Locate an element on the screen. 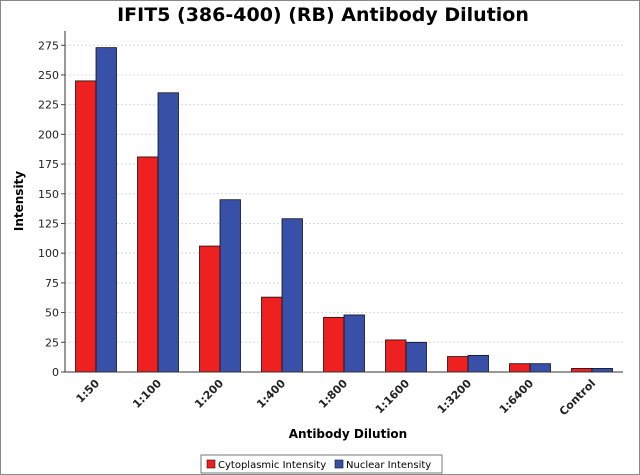 The height and width of the screenshot is (475, 640). y-axis-ticks: 0 25 50 75 100 125 150 175 200 225 250 275 is located at coordinates (51, 209).